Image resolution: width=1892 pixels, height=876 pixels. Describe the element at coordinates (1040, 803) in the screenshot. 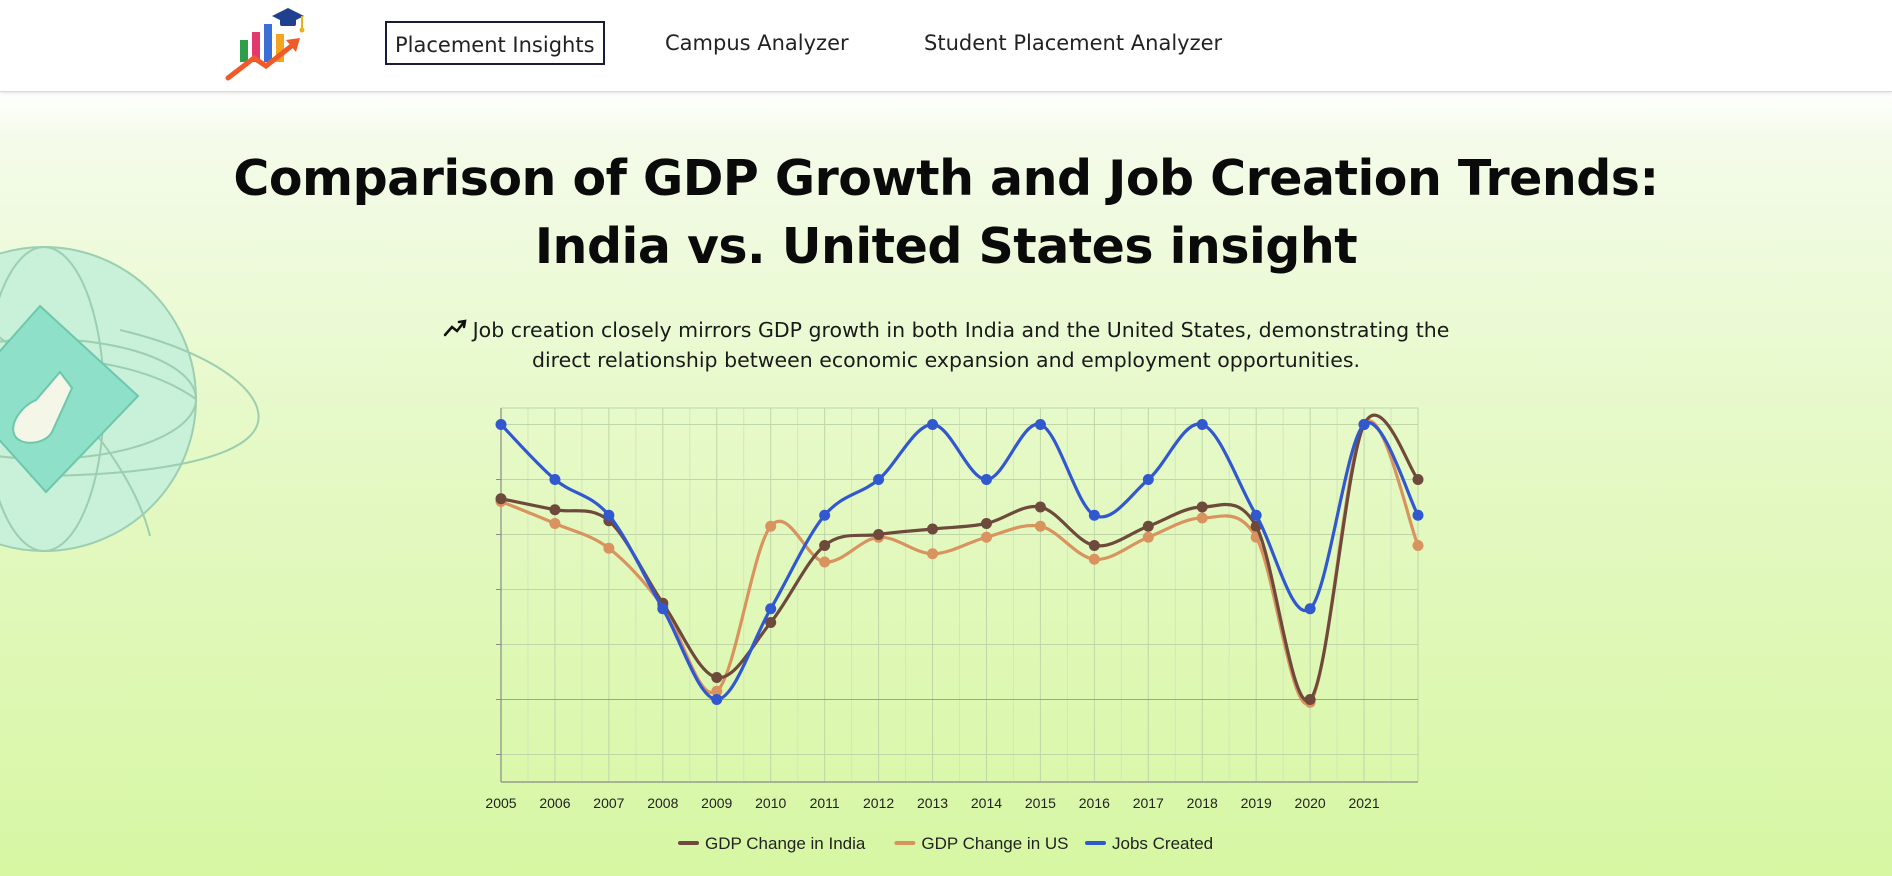

I see `x-tick-label: 2015` at that location.